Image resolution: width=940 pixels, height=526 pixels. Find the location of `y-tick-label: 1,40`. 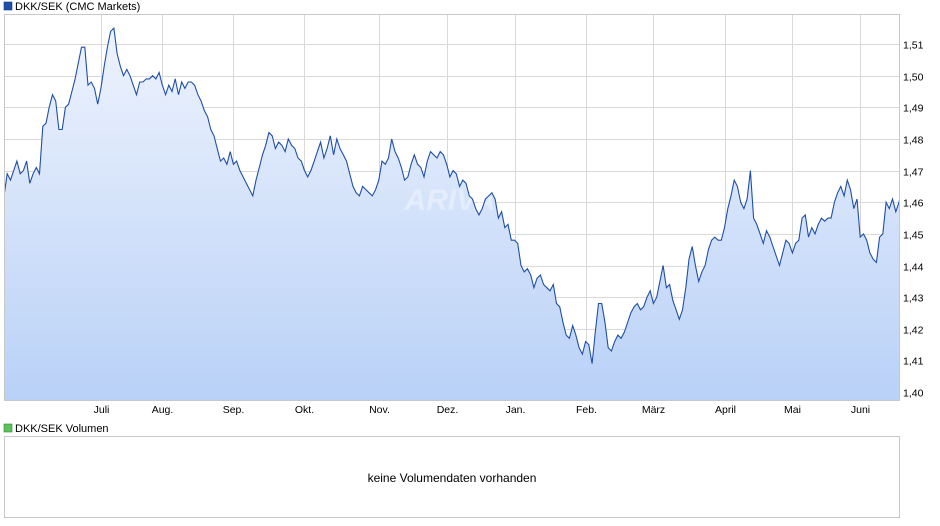

y-tick-label: 1,40 is located at coordinates (913, 394).